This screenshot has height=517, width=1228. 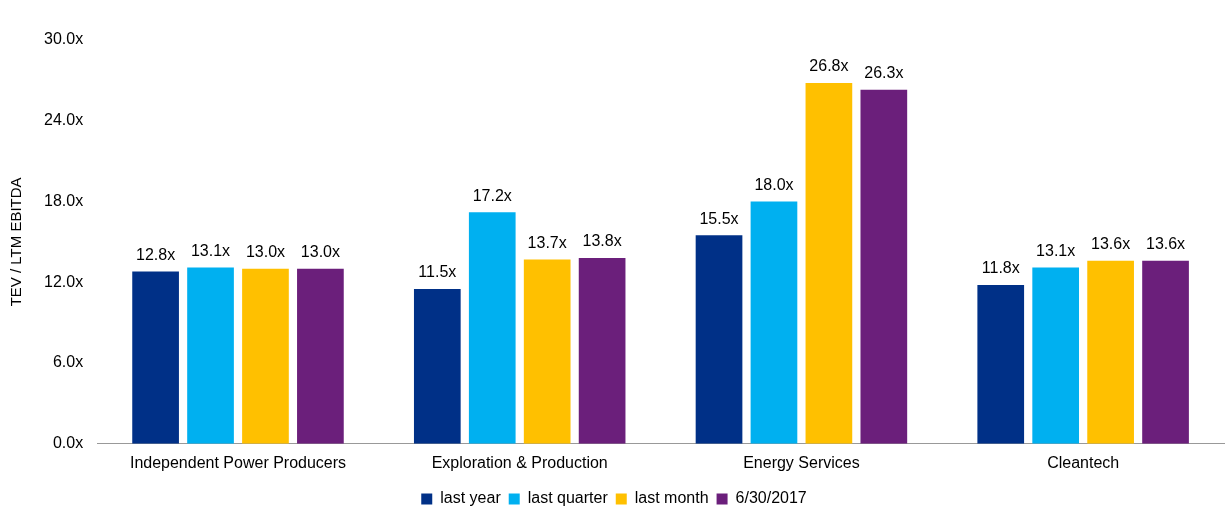 What do you see at coordinates (801, 462) in the screenshot?
I see `x-tick-label: Energy Services` at bounding box center [801, 462].